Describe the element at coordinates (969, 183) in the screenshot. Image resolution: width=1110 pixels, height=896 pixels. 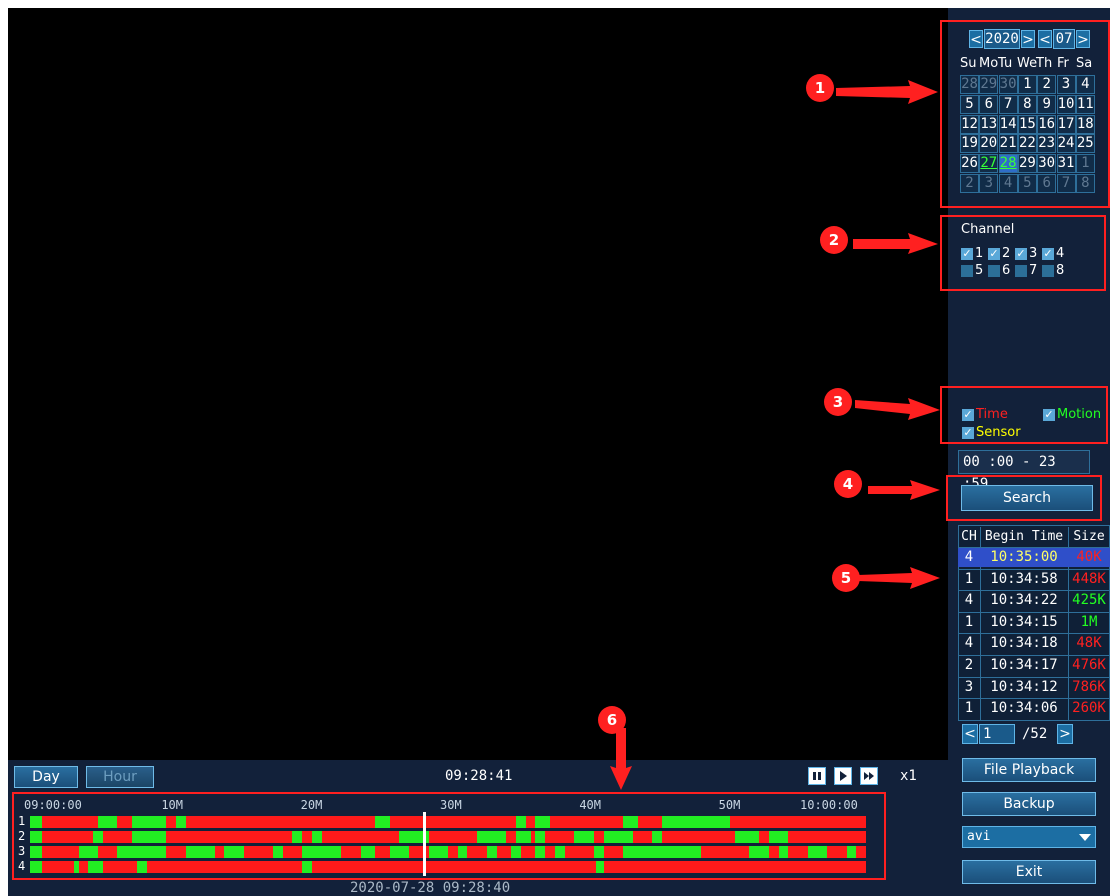
I see `calendar-day: 2` at that location.